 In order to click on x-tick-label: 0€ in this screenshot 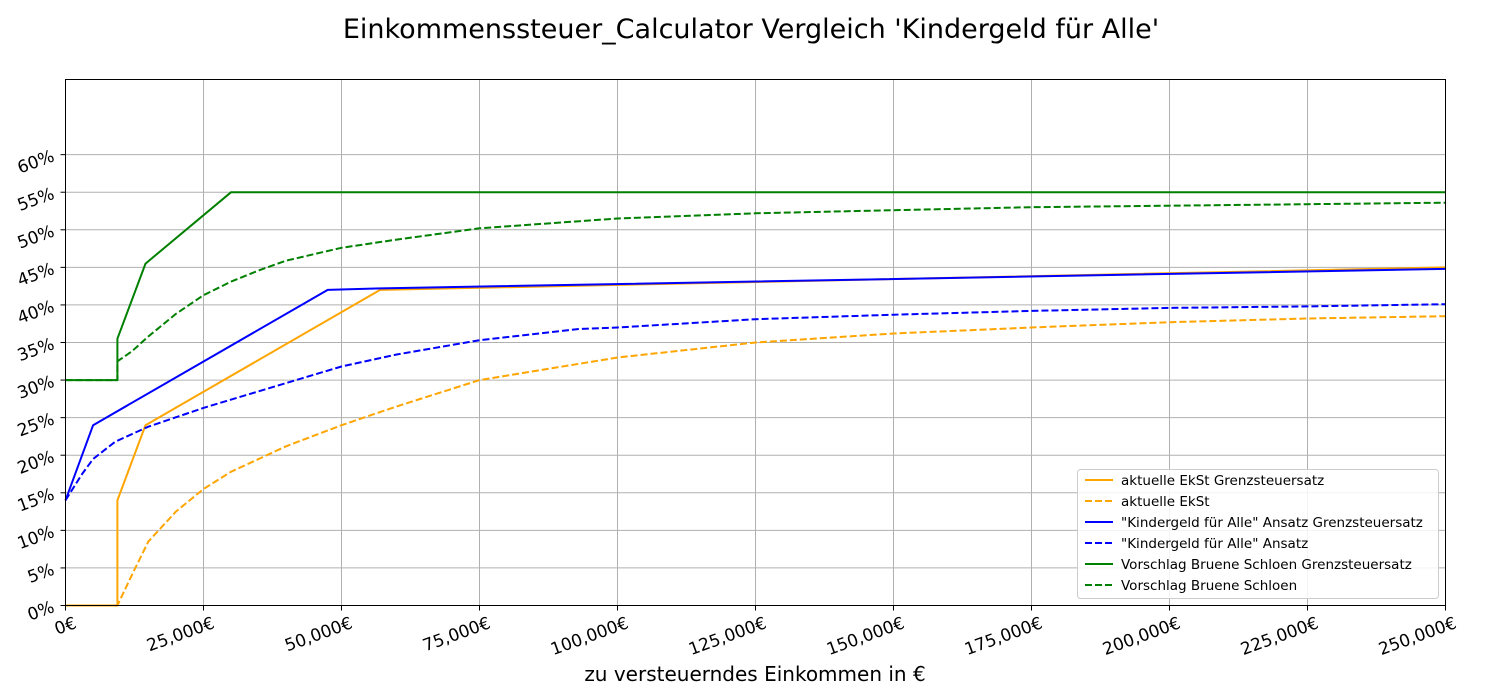, I will do `click(65, 626)`.